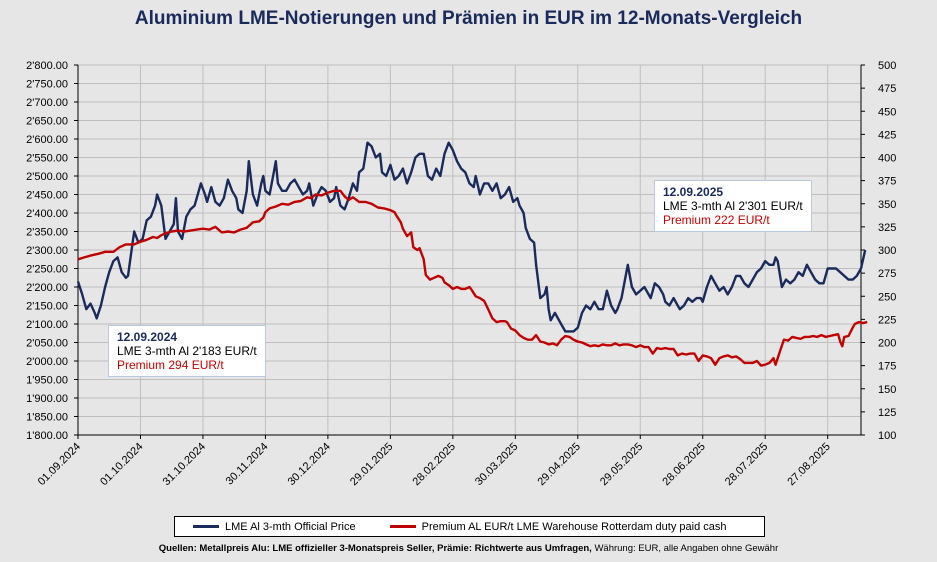 The width and height of the screenshot is (937, 562). I want to click on y-tick-label-left: 2'300.00, so click(47, 251).